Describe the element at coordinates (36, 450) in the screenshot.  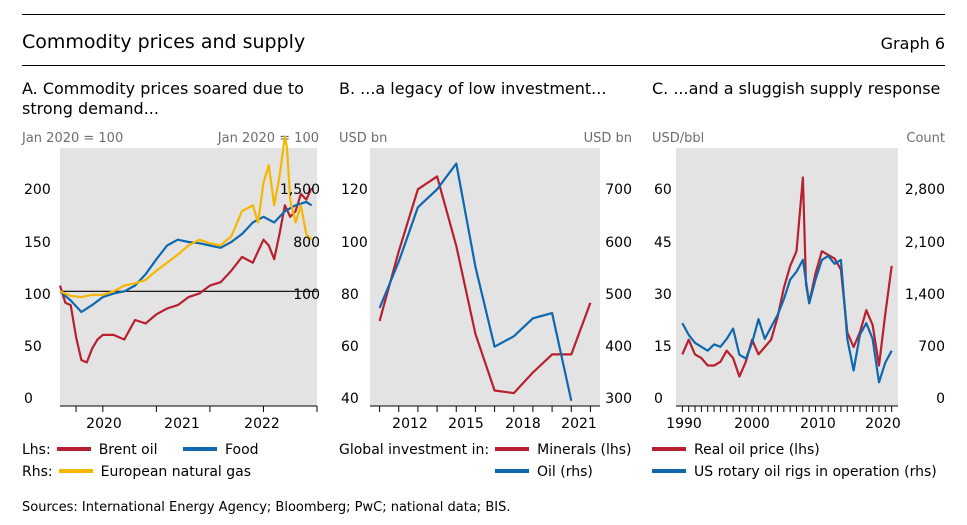
I see `legend-lhs-label: Lhs:` at that location.